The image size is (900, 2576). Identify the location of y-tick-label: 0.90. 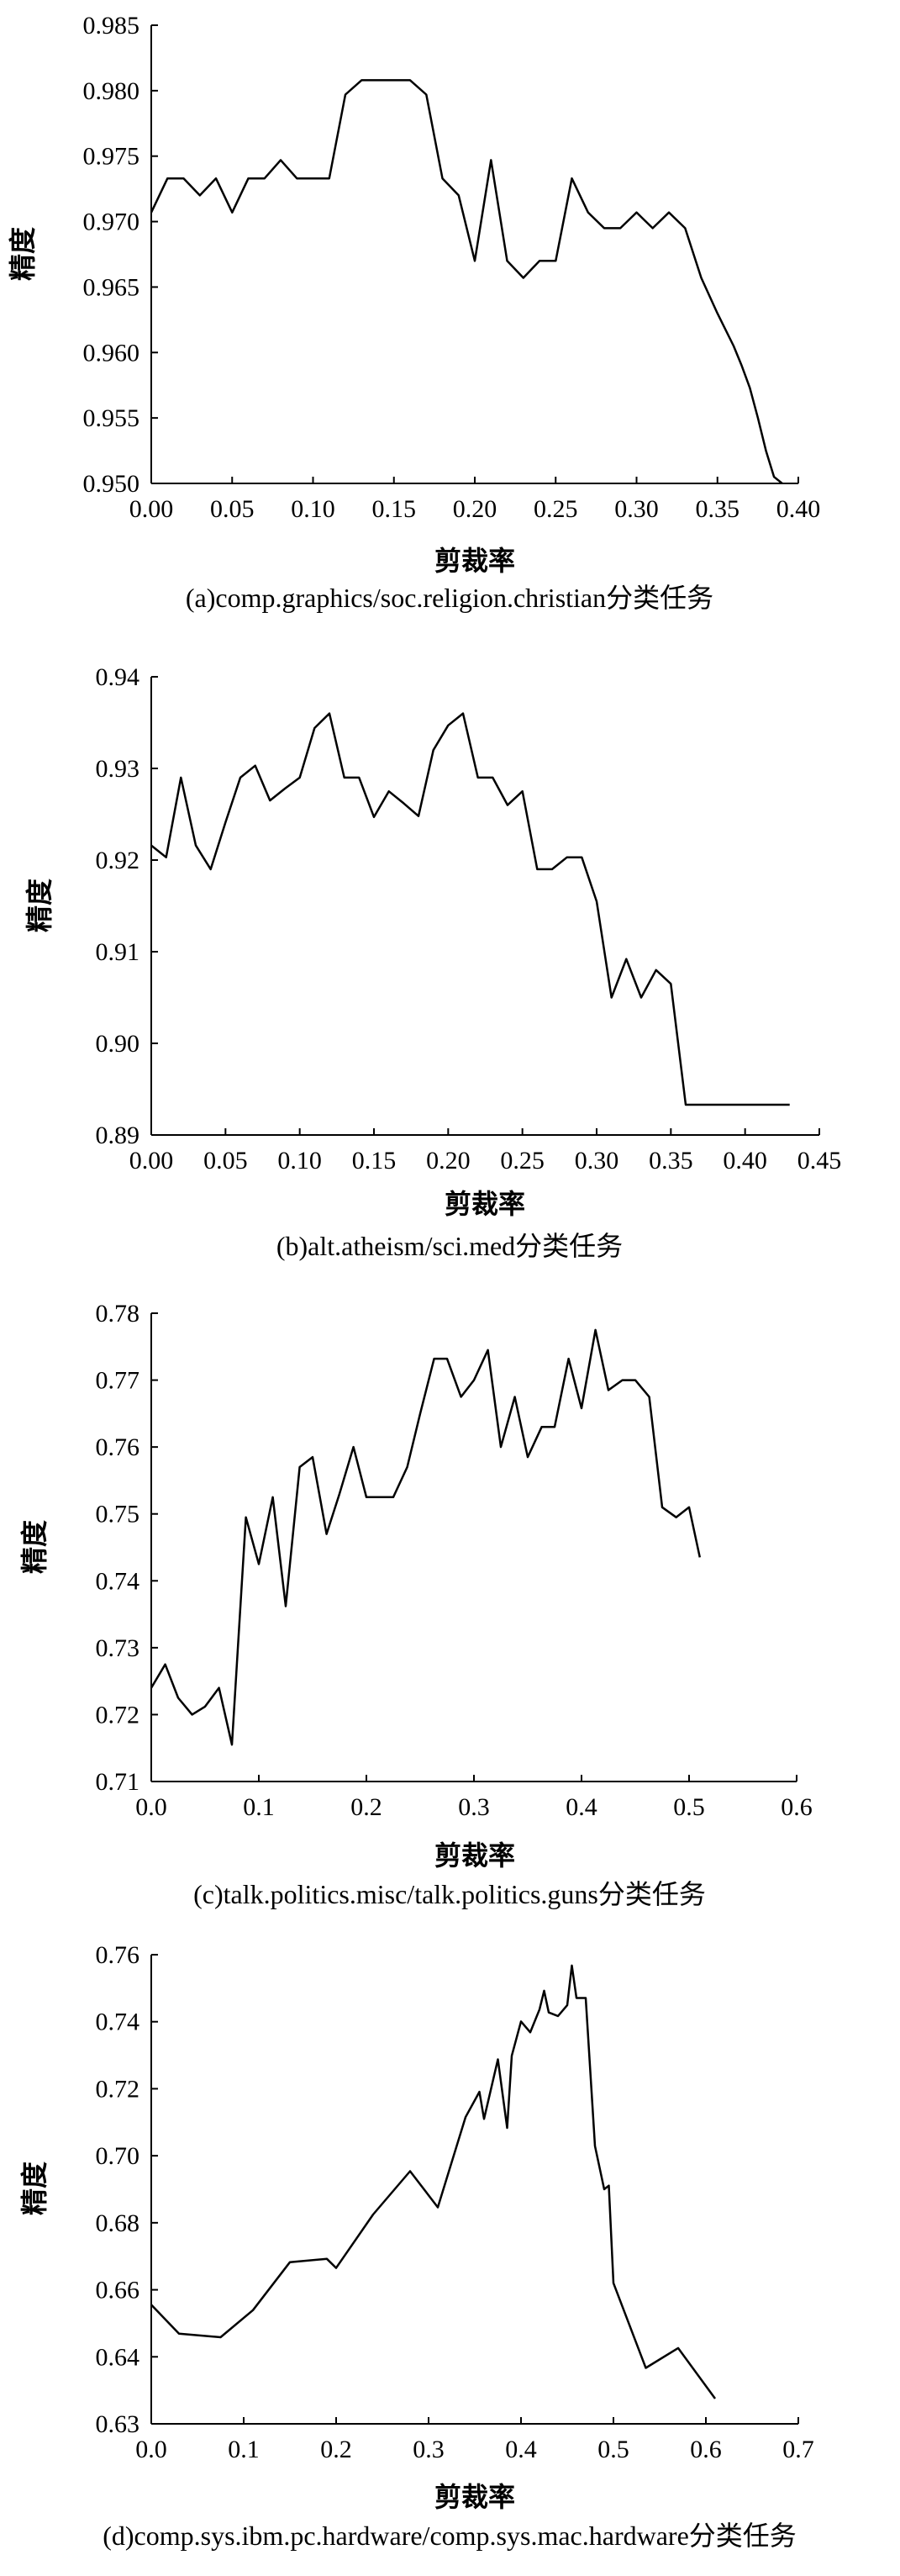
(118, 1044).